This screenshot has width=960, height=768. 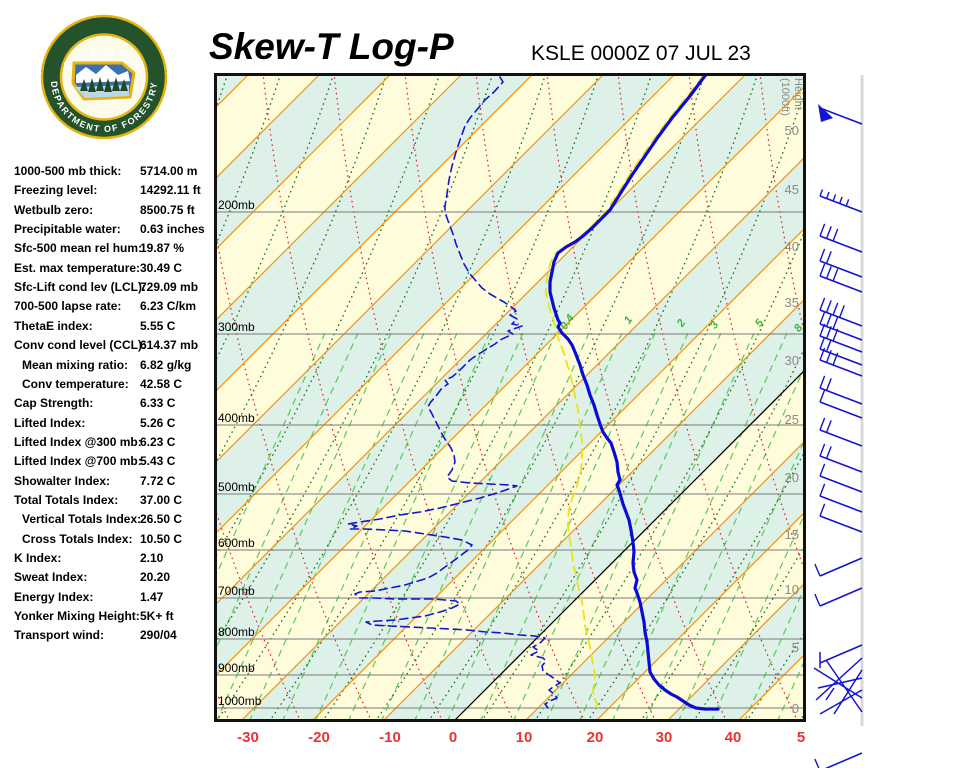 What do you see at coordinates (792, 130) in the screenshot?
I see `height-axis-tick-label: 50` at bounding box center [792, 130].